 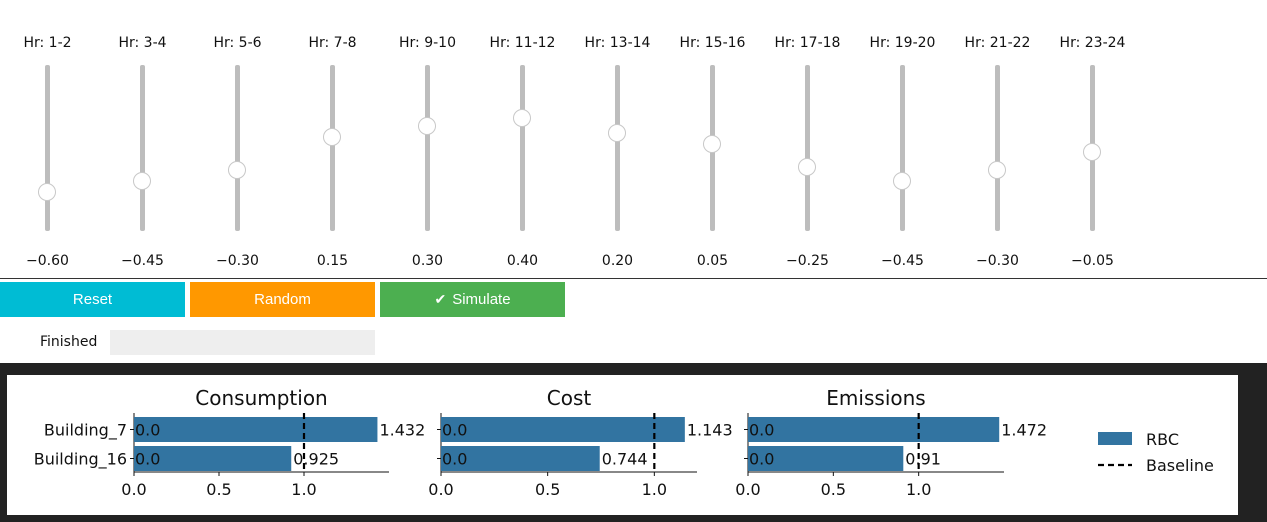 I want to click on simulate-button-label: Simulate, so click(x=481, y=299).